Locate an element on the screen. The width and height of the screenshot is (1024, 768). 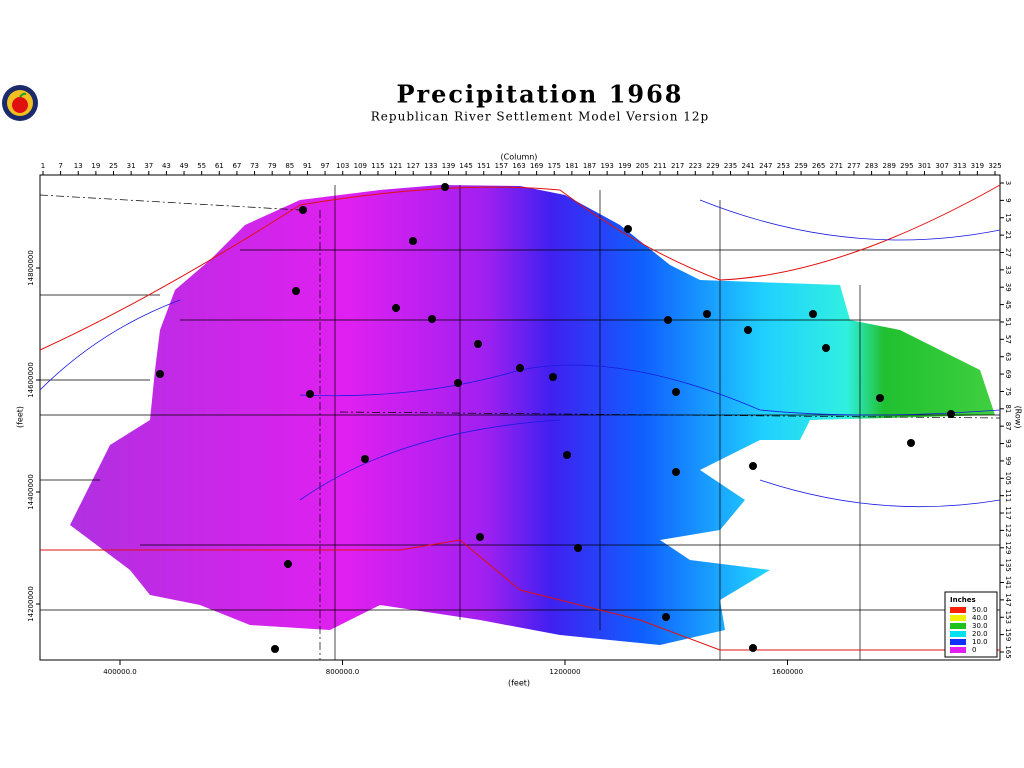
column-tick-label: 37 is located at coordinates (148, 166).